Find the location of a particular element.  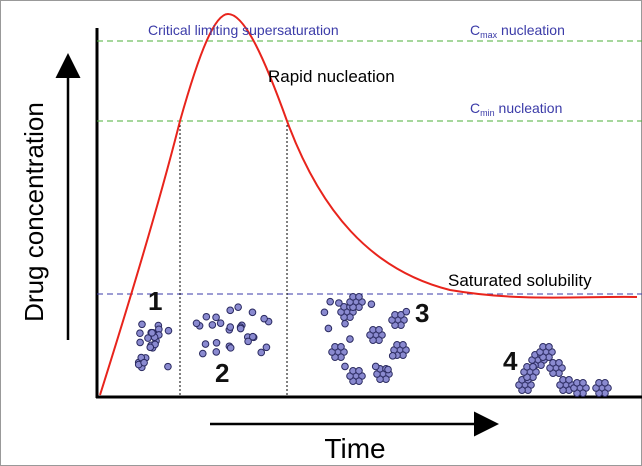

rapid-label: Rapid nucleation is located at coordinates (331, 76).